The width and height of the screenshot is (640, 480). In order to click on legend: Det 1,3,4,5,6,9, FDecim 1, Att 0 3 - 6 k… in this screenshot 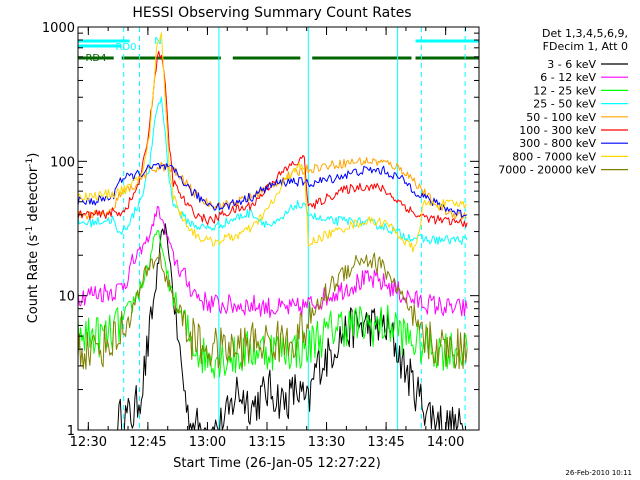, I will do `click(563, 102)`.